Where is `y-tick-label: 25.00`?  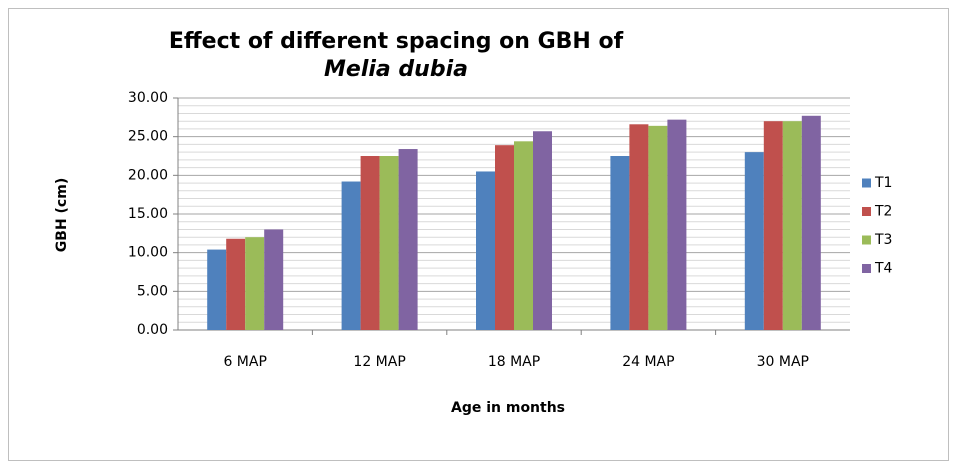
y-tick-label: 25.00 is located at coordinates (148, 137).